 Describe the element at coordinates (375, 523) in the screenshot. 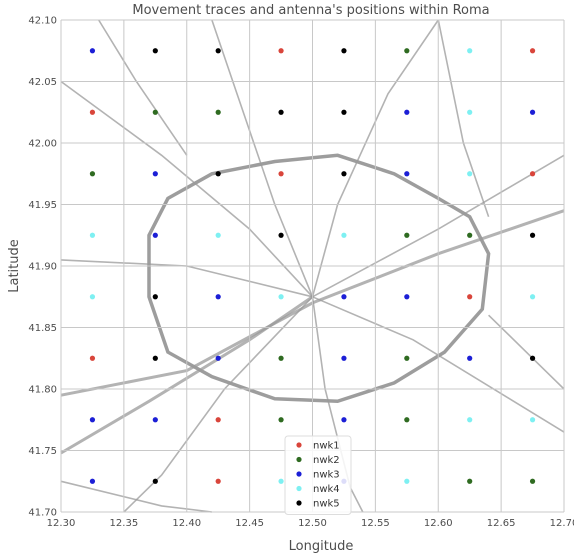

I see `x-tick-label: 12.55` at that location.